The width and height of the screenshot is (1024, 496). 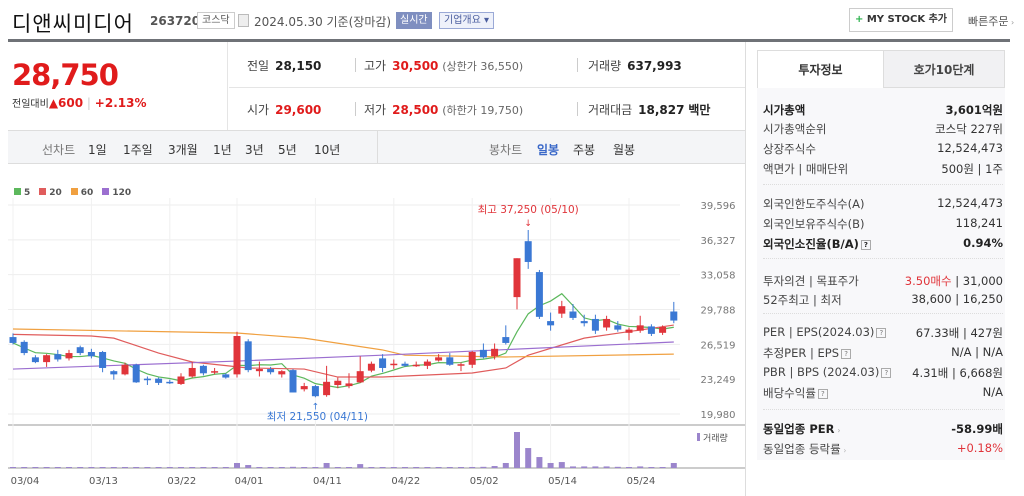 I want to click on high-price: 고가 30,500 (상한가 36,550), so click(x=444, y=66).